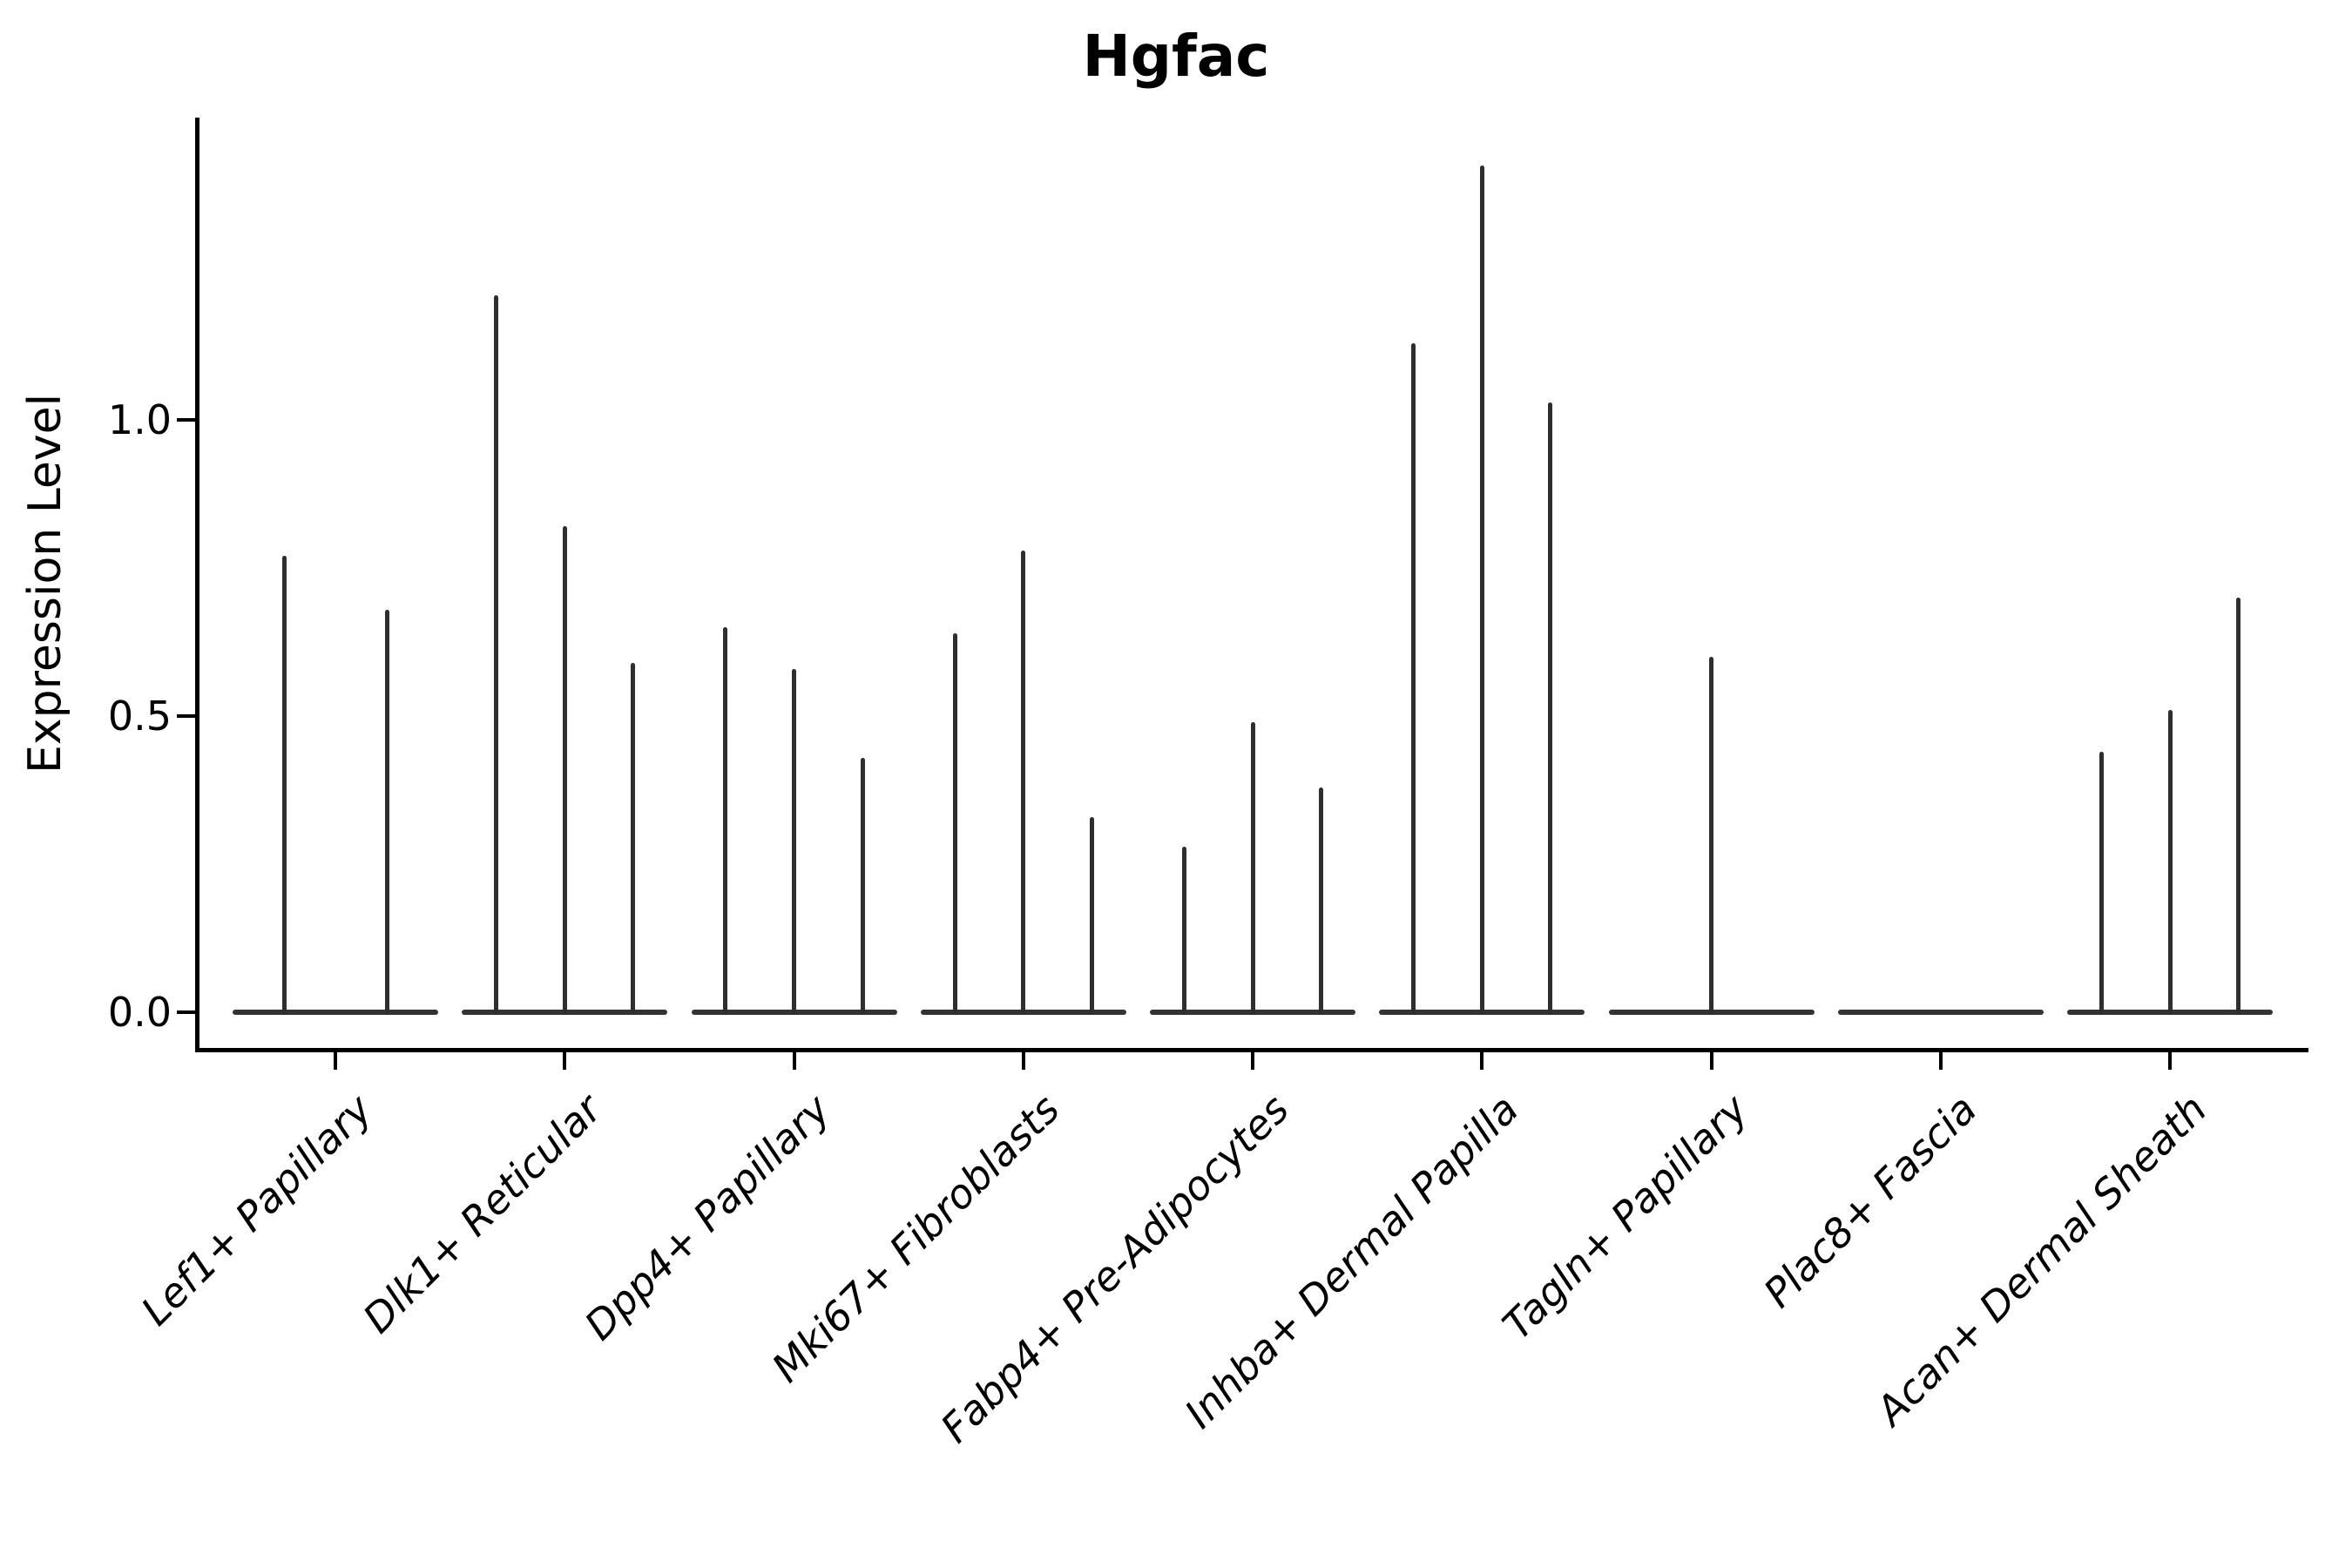  What do you see at coordinates (1870, 1201) in the screenshot?
I see `x-tick-label: Plac8+ Fascia` at bounding box center [1870, 1201].